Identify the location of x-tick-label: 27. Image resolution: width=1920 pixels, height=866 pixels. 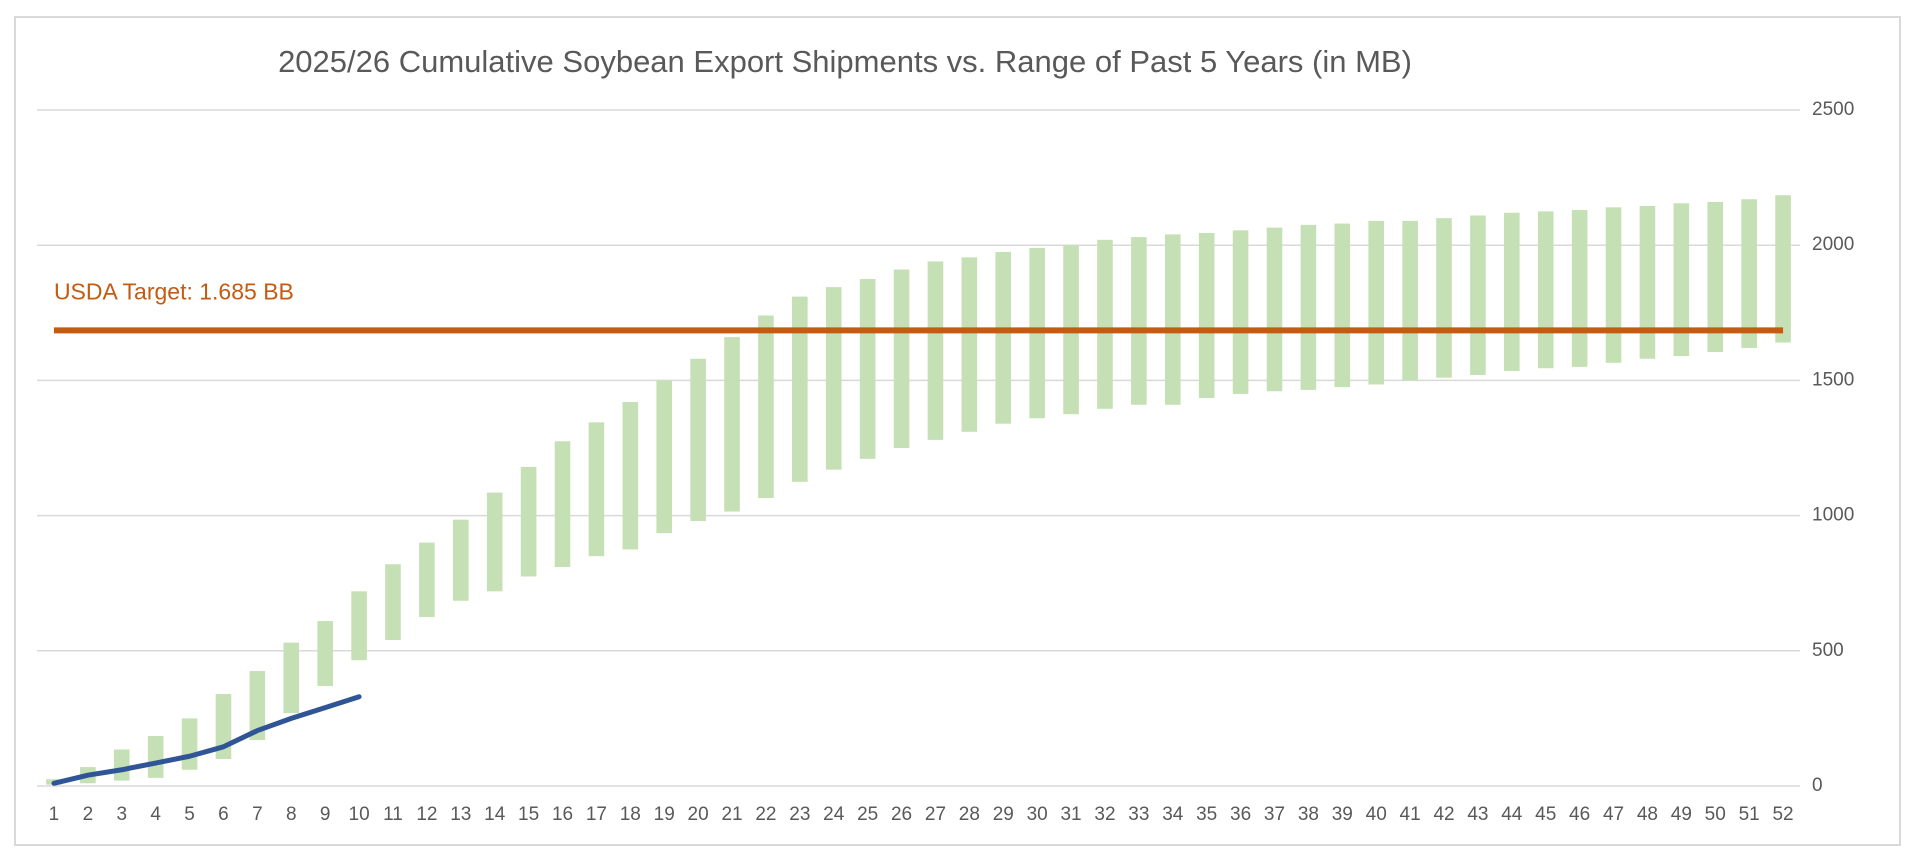
(935, 814).